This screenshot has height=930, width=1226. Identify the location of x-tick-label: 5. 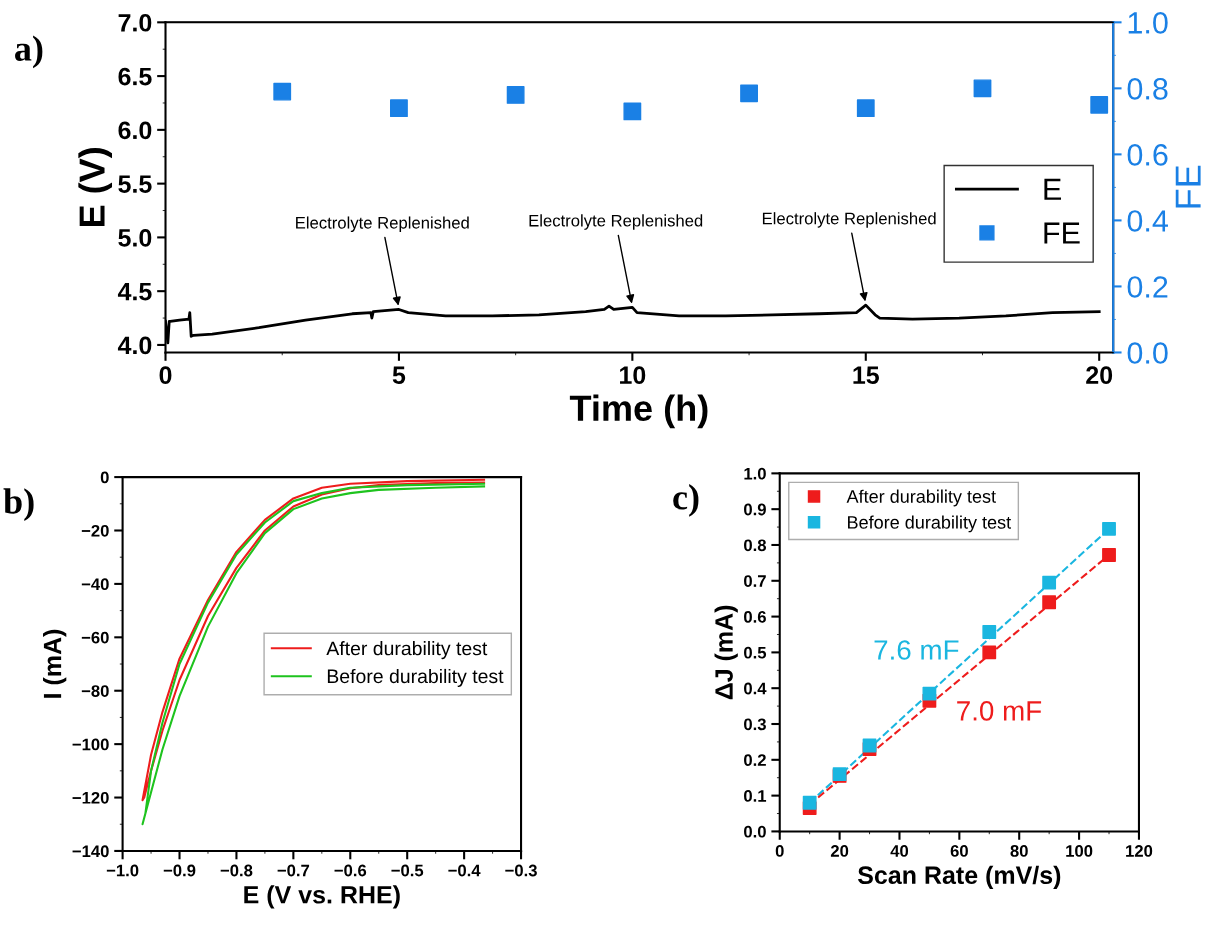
(399, 375).